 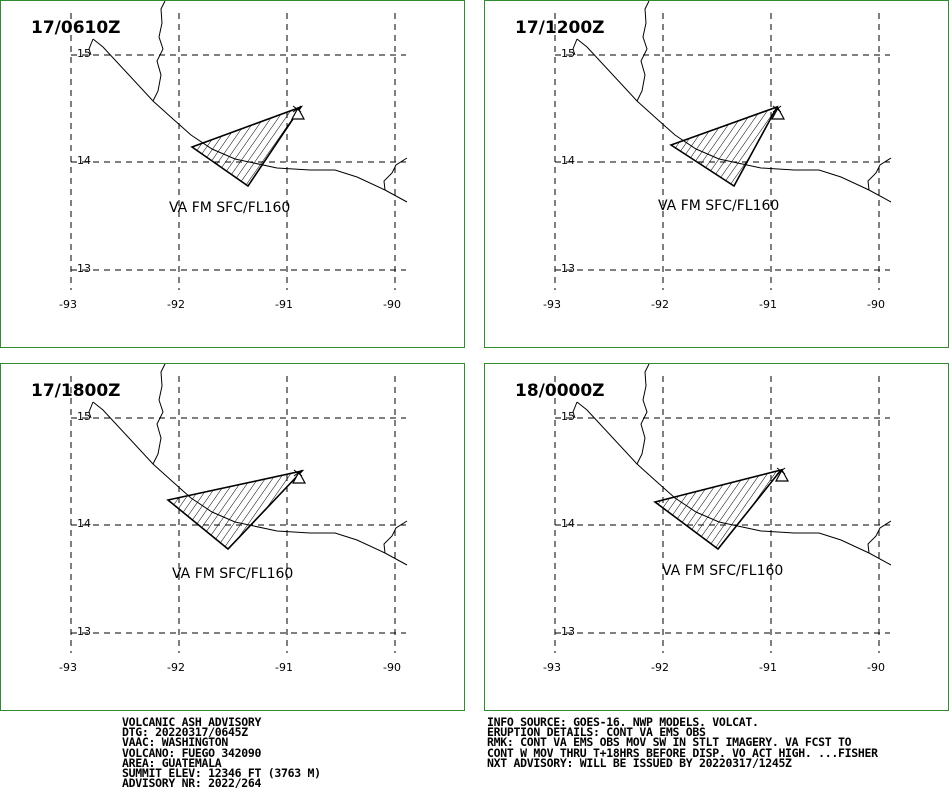 What do you see at coordinates (192, 752) in the screenshot?
I see `advisory-line: VOLCANO: FUEGO 342090` at bounding box center [192, 752].